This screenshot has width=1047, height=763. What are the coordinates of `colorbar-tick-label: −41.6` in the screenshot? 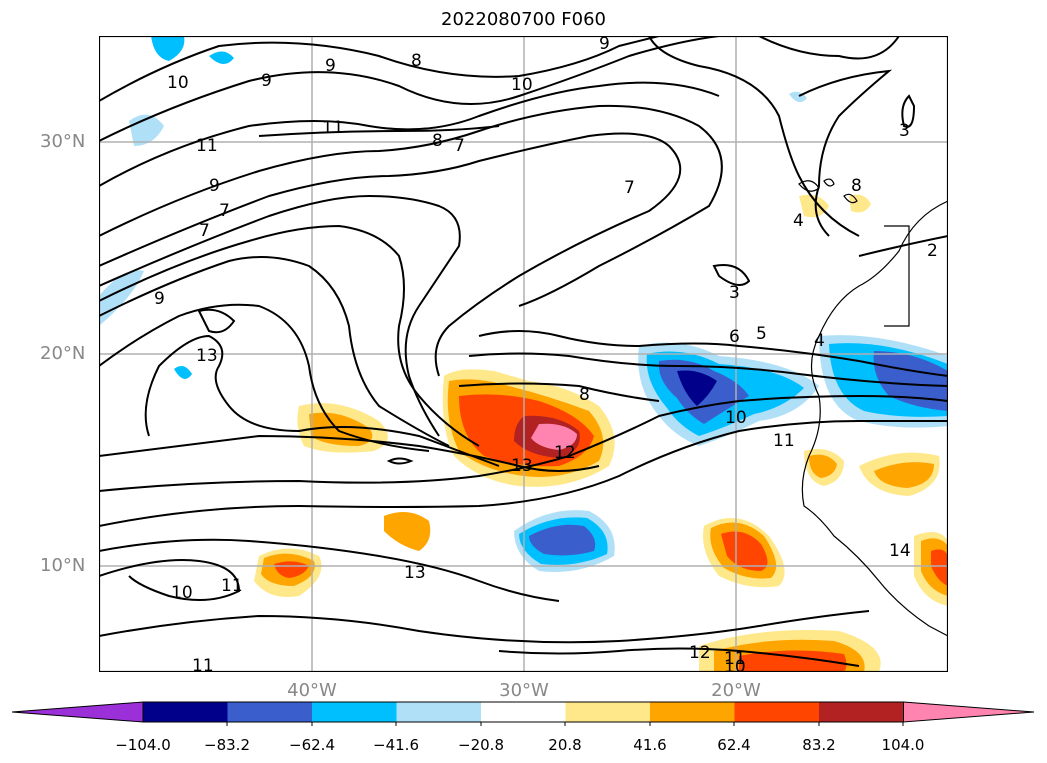 It's located at (396, 745).